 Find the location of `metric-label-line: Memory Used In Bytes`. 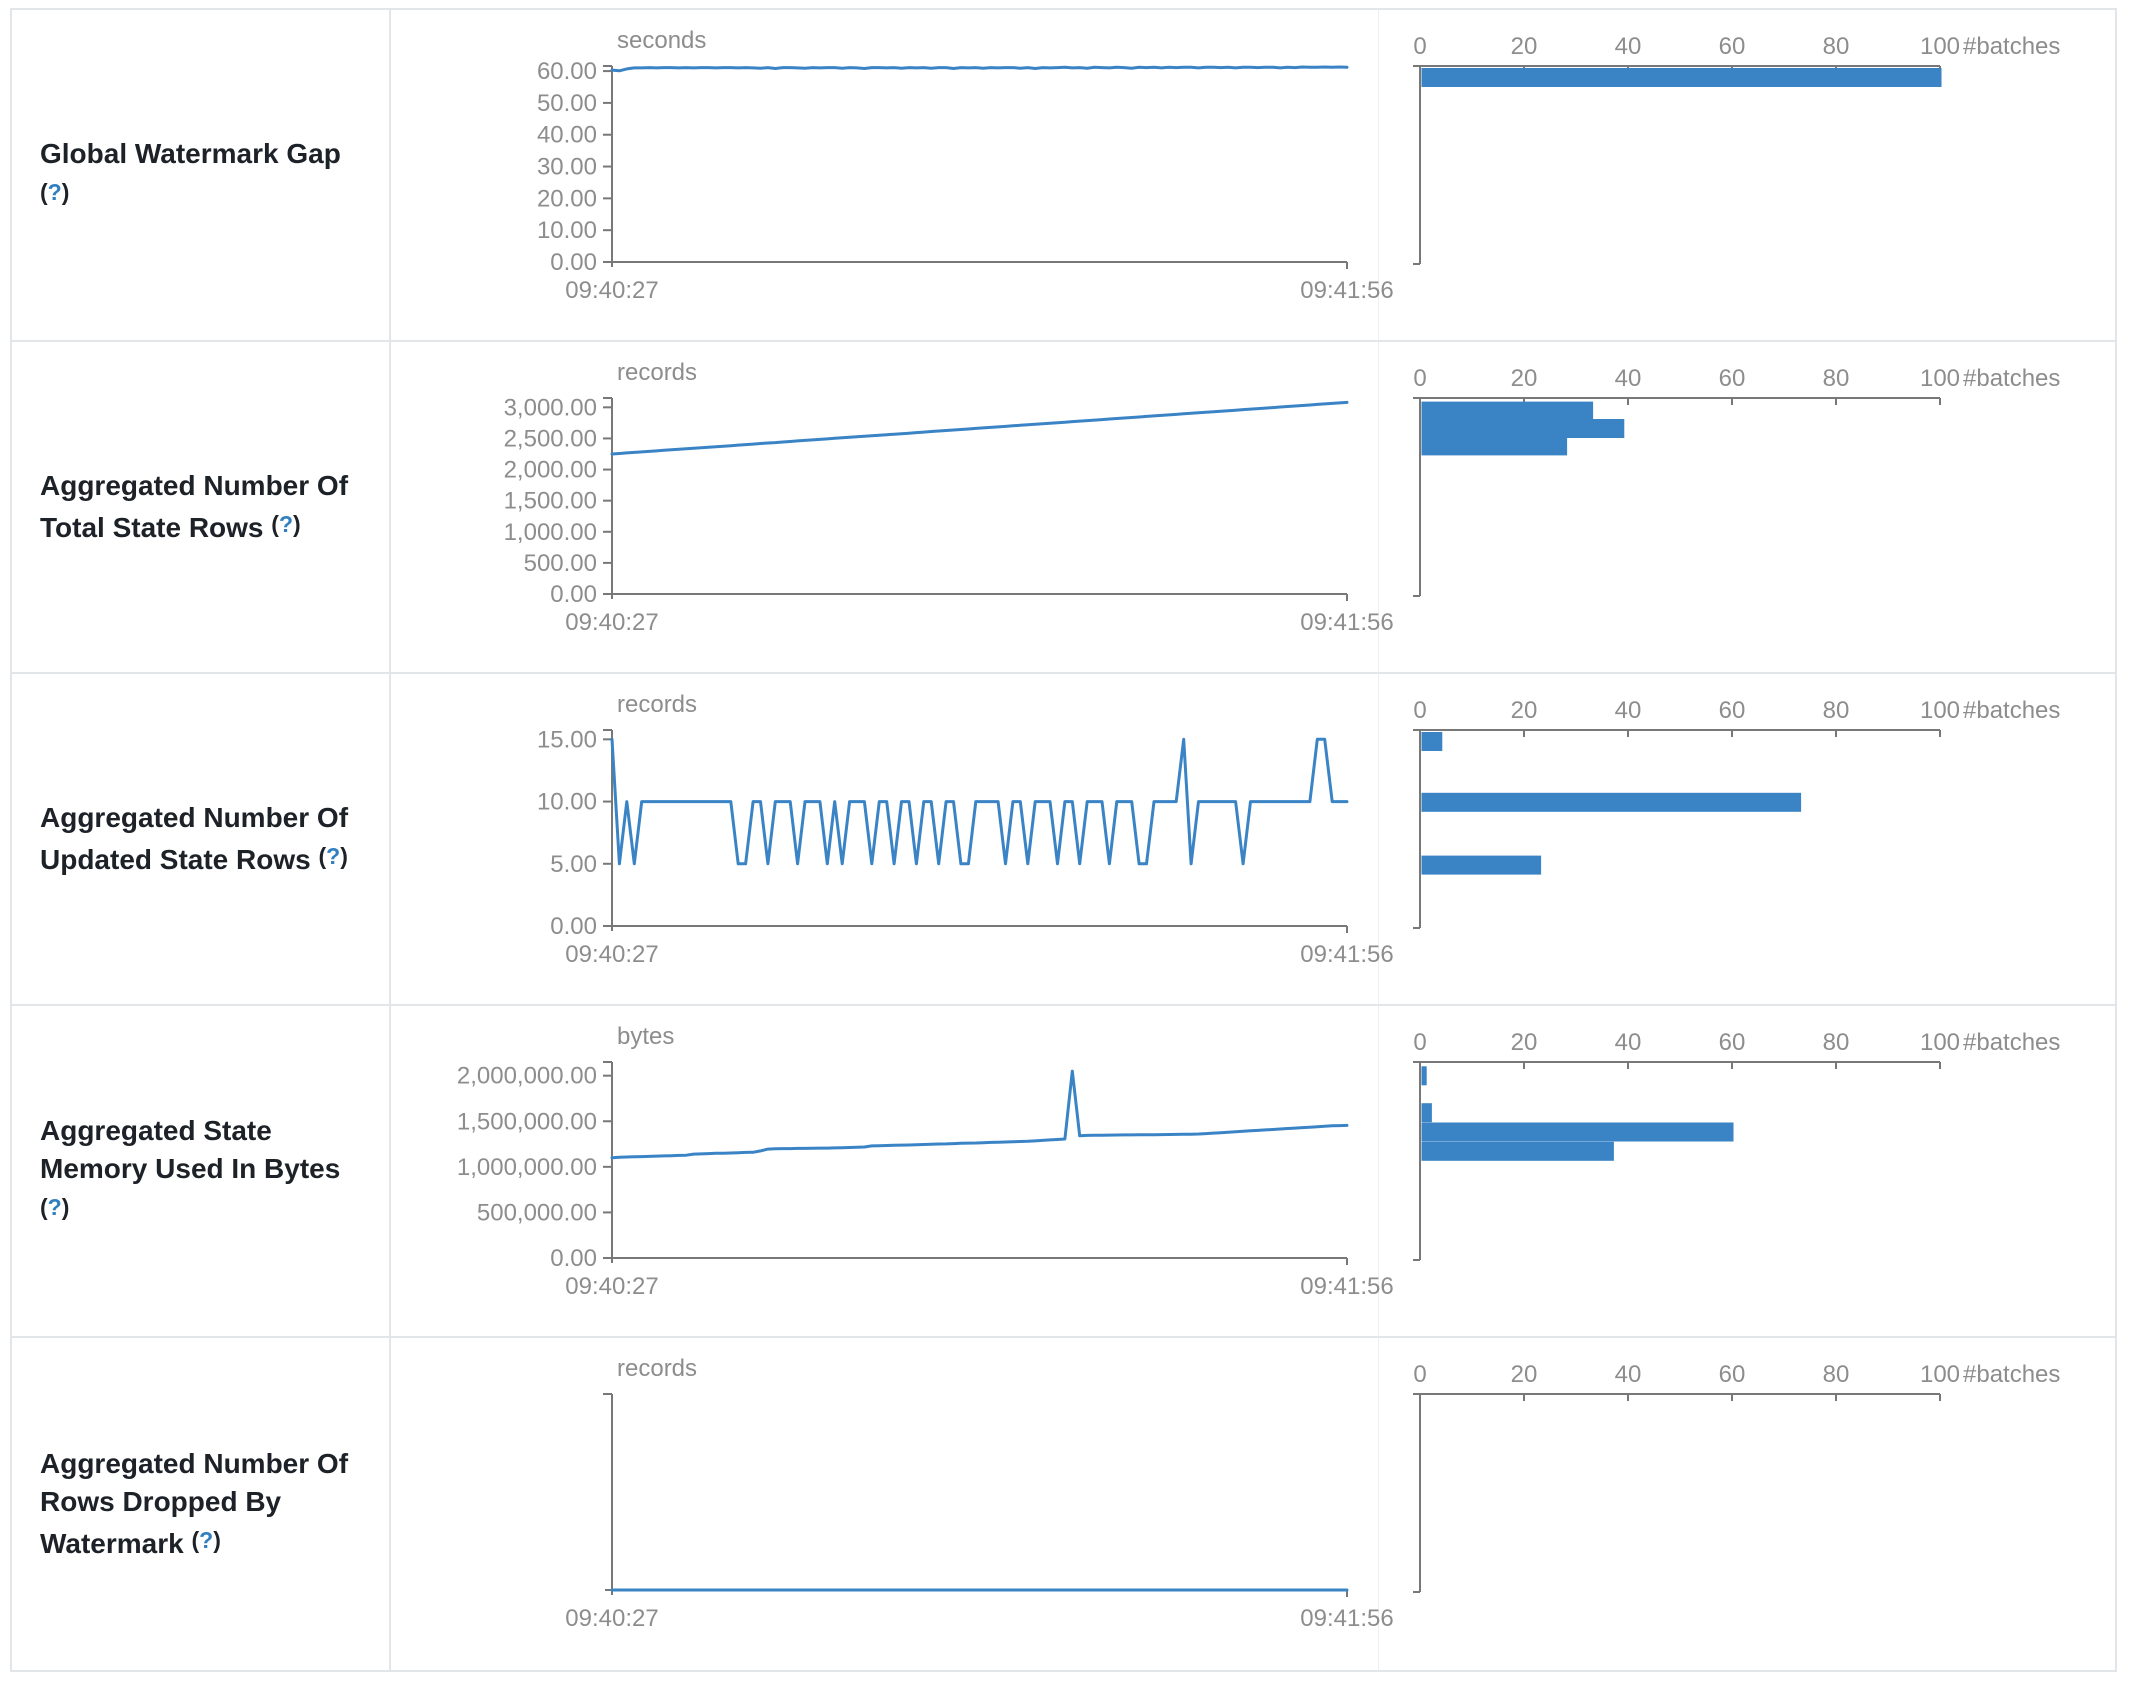

metric-label-line: Memory Used In Bytes is located at coordinates (190, 1168).